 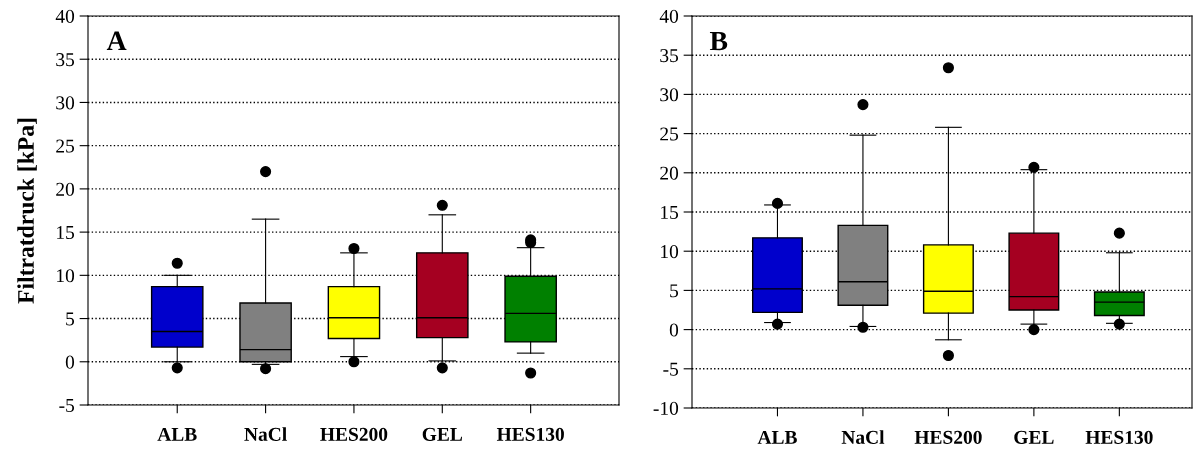 What do you see at coordinates (116, 40) in the screenshot?
I see `annotation: A` at bounding box center [116, 40].